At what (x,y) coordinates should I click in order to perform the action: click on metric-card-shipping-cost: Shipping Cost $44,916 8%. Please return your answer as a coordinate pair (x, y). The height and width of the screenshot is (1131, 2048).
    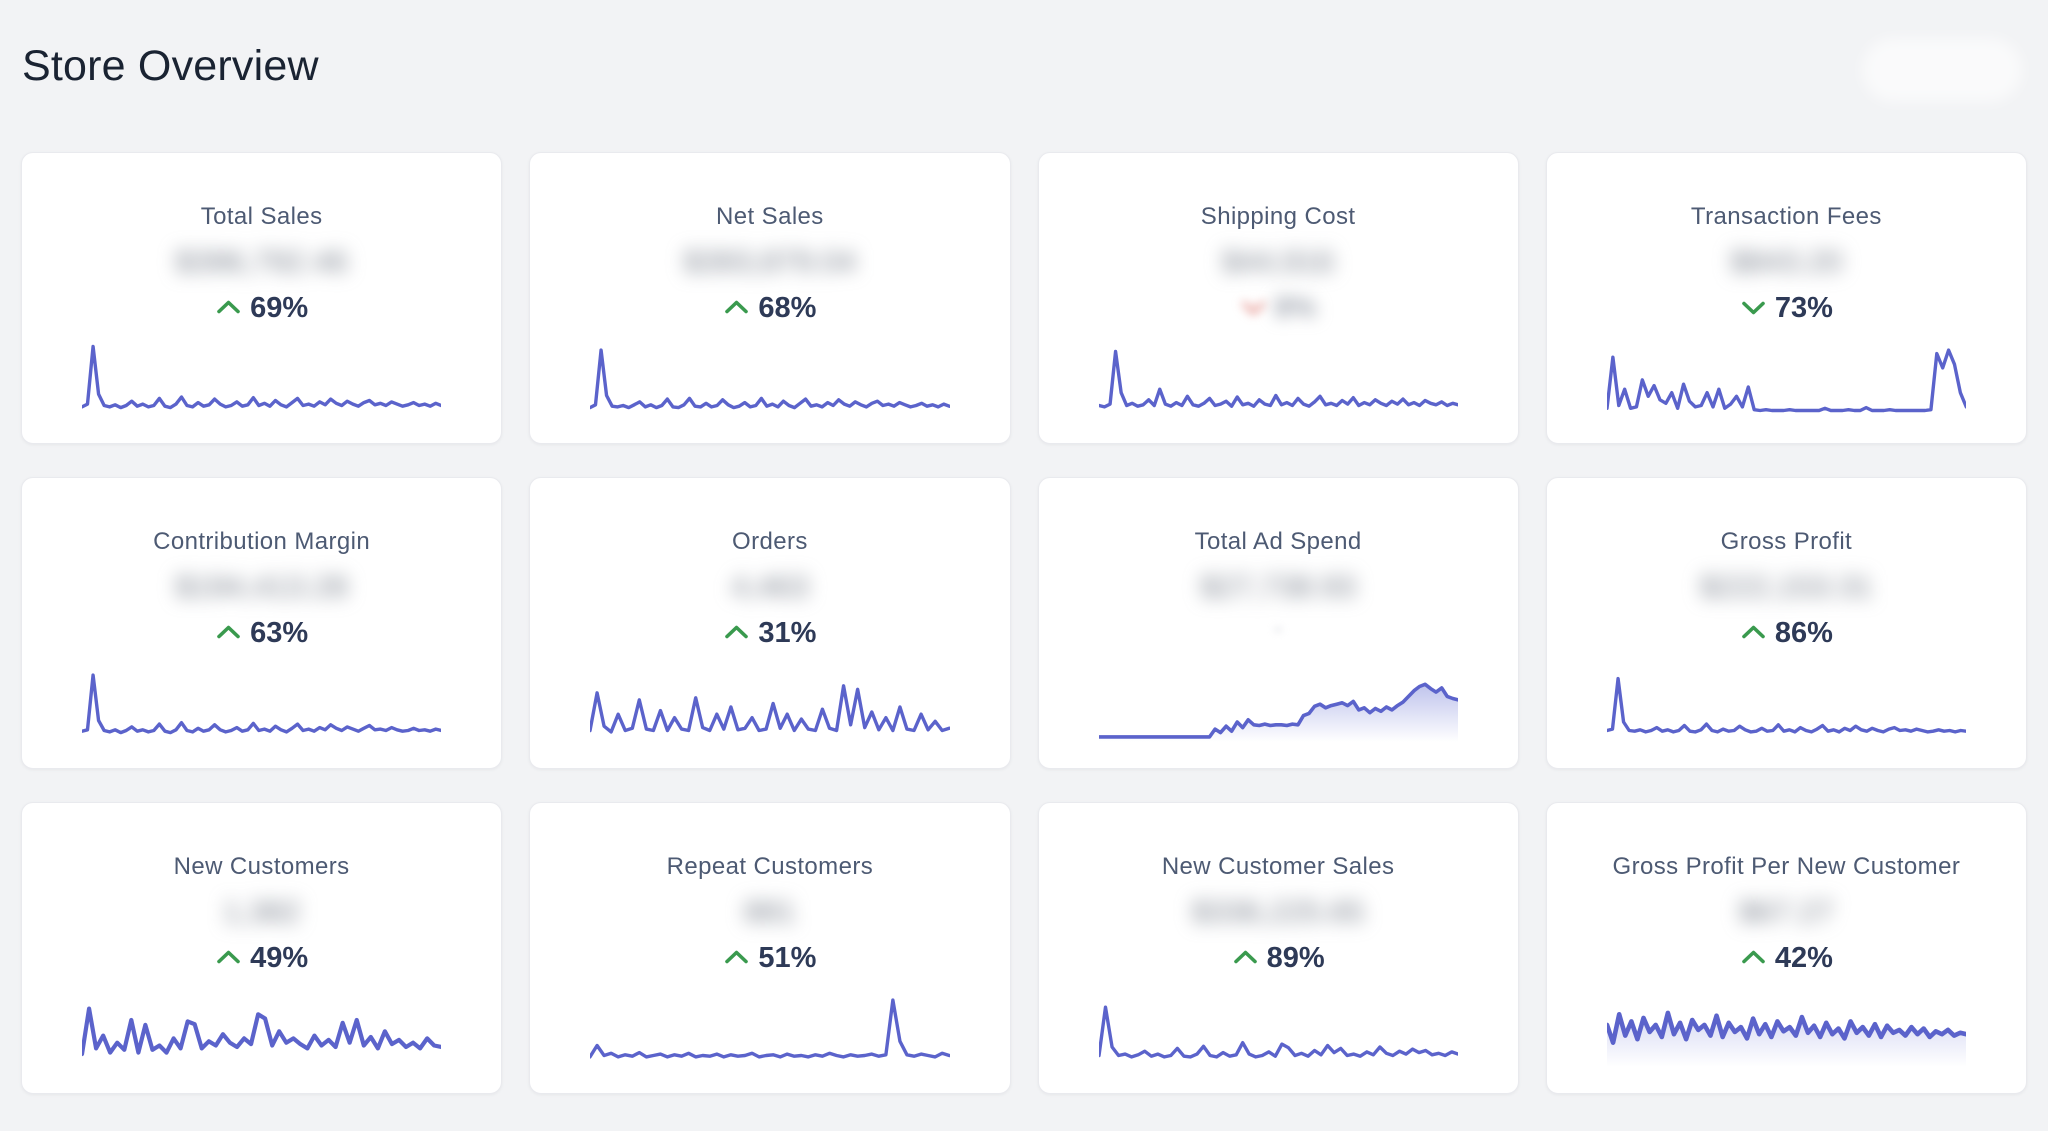
    Looking at the image, I should click on (1278, 298).